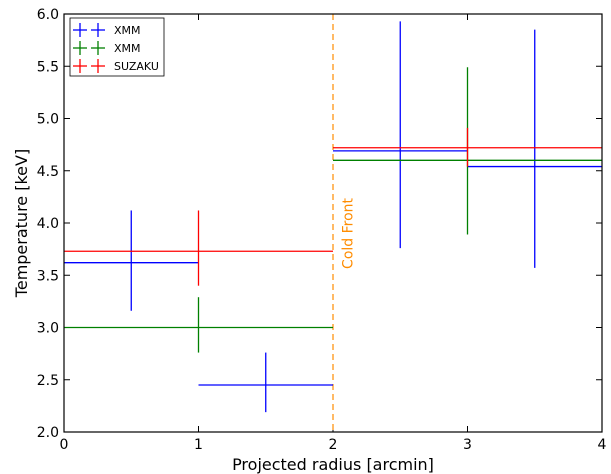  What do you see at coordinates (48, 381) in the screenshot?
I see `y-tick-label: 2.5` at bounding box center [48, 381].